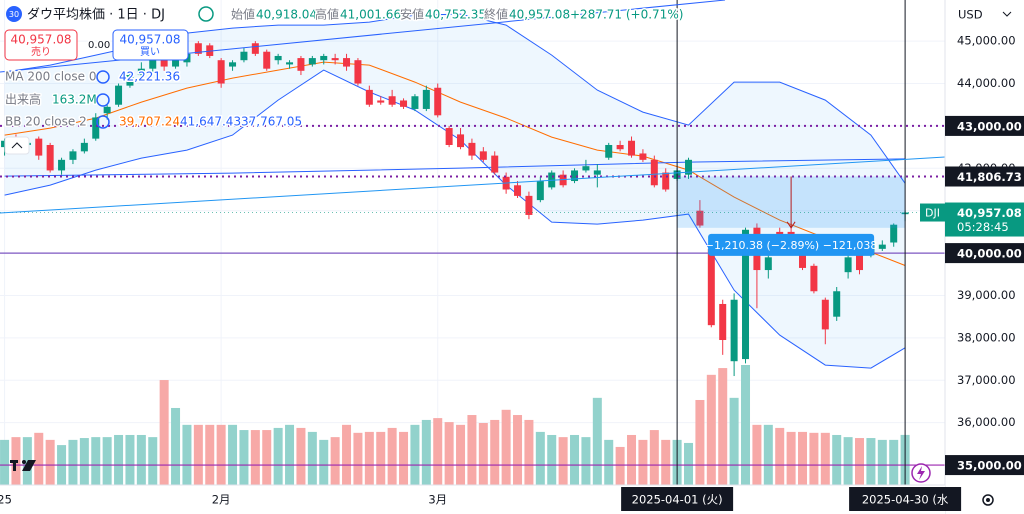 The height and width of the screenshot is (514, 1024). I want to click on bb-upper-value: 41,647.43, so click(210, 122).